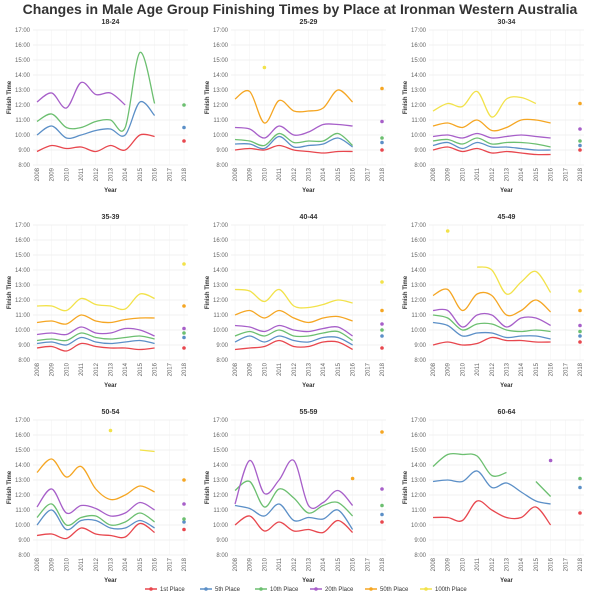 This screenshot has width=600, height=600. What do you see at coordinates (284, 590) in the screenshot?
I see `legend-label: 10th Place` at bounding box center [284, 590].